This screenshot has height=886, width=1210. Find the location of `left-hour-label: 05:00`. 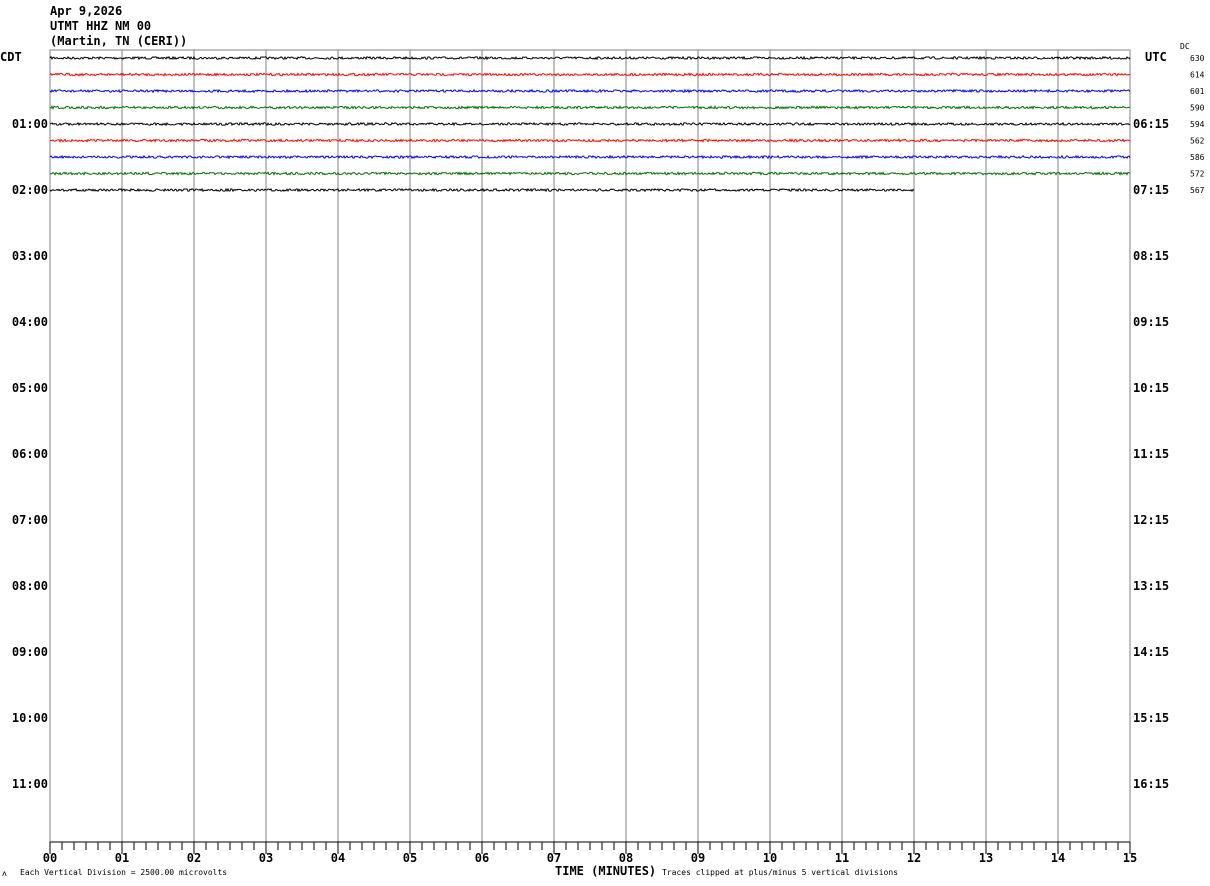

left-hour-label: 05:00 is located at coordinates (30, 388).